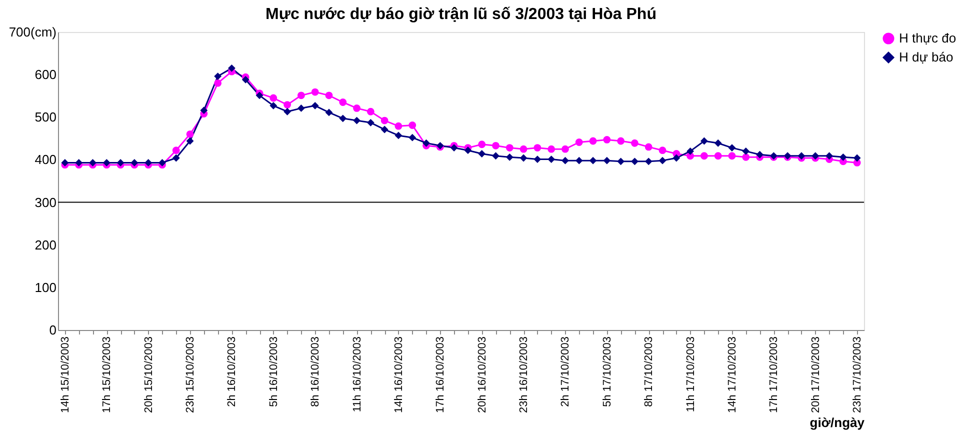 This screenshot has height=434, width=965. Describe the element at coordinates (927, 38) in the screenshot. I see `legend-label: H thực đo` at that location.